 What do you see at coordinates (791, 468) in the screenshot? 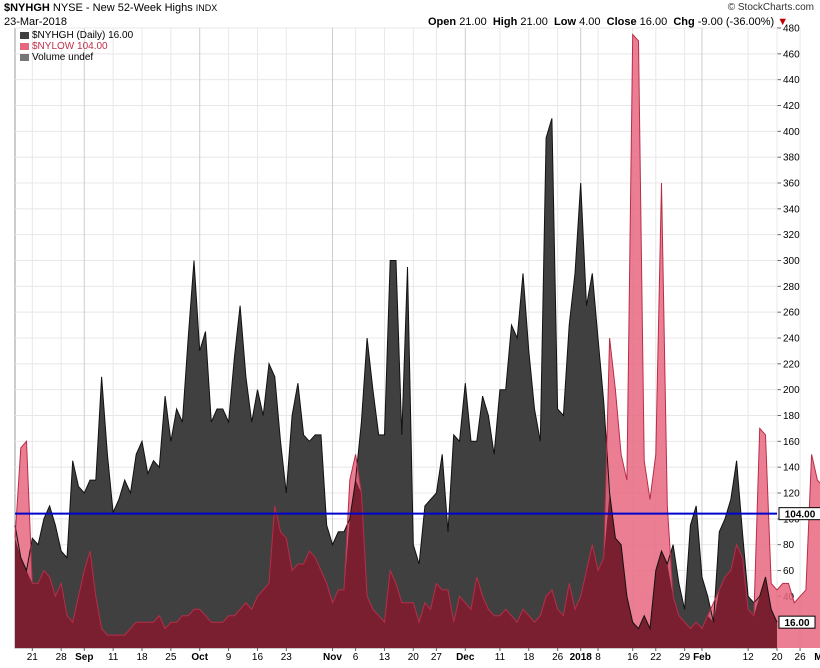
I see `y-tick-label: 140` at bounding box center [791, 468].